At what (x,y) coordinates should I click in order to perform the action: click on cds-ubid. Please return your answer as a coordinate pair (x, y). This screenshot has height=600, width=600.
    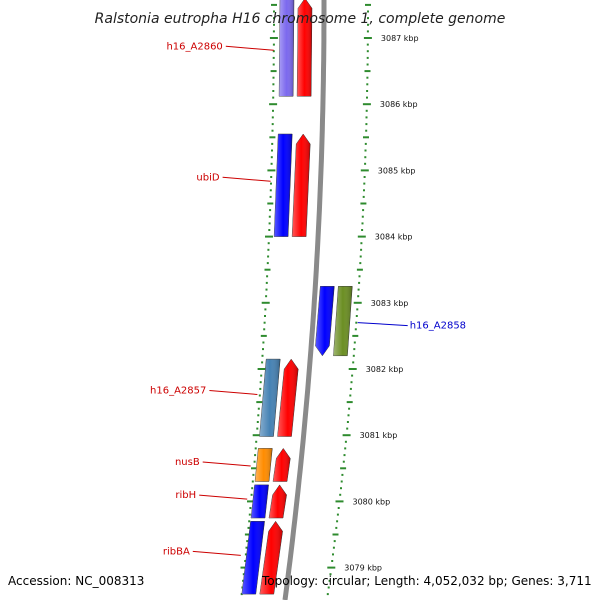
    Looking at the image, I should click on (301, 185).